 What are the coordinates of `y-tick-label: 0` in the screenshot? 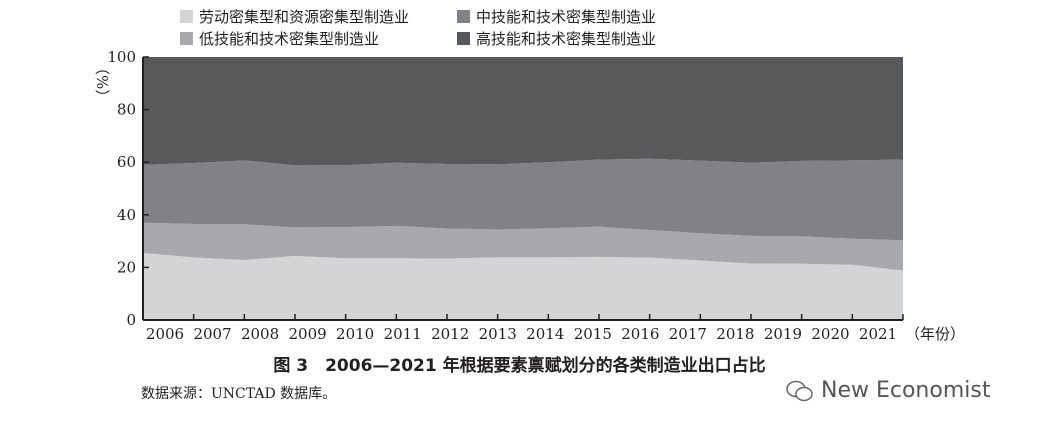 It's located at (131, 320).